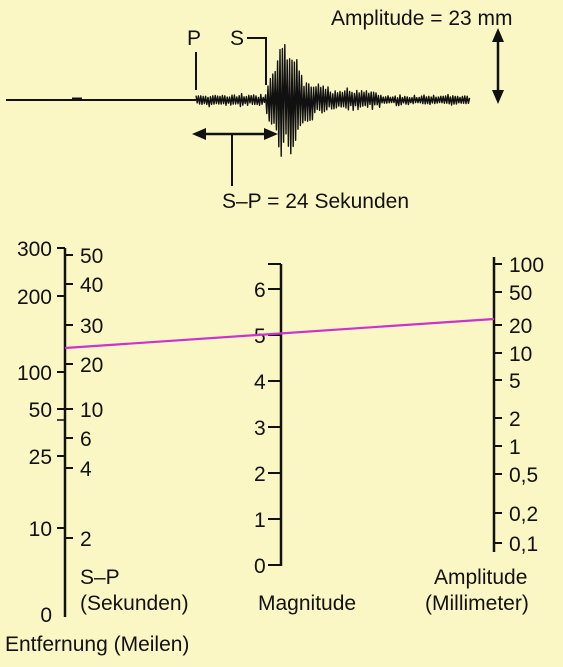  What do you see at coordinates (86, 469) in the screenshot?
I see `sp-tick-label: 4` at bounding box center [86, 469].